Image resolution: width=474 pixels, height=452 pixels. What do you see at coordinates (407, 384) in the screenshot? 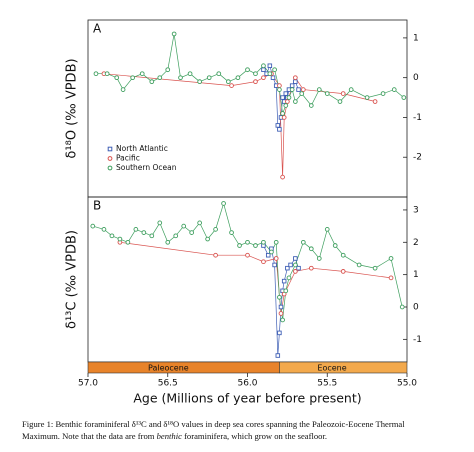
I see `x-tick-label: 55.0` at bounding box center [407, 384].